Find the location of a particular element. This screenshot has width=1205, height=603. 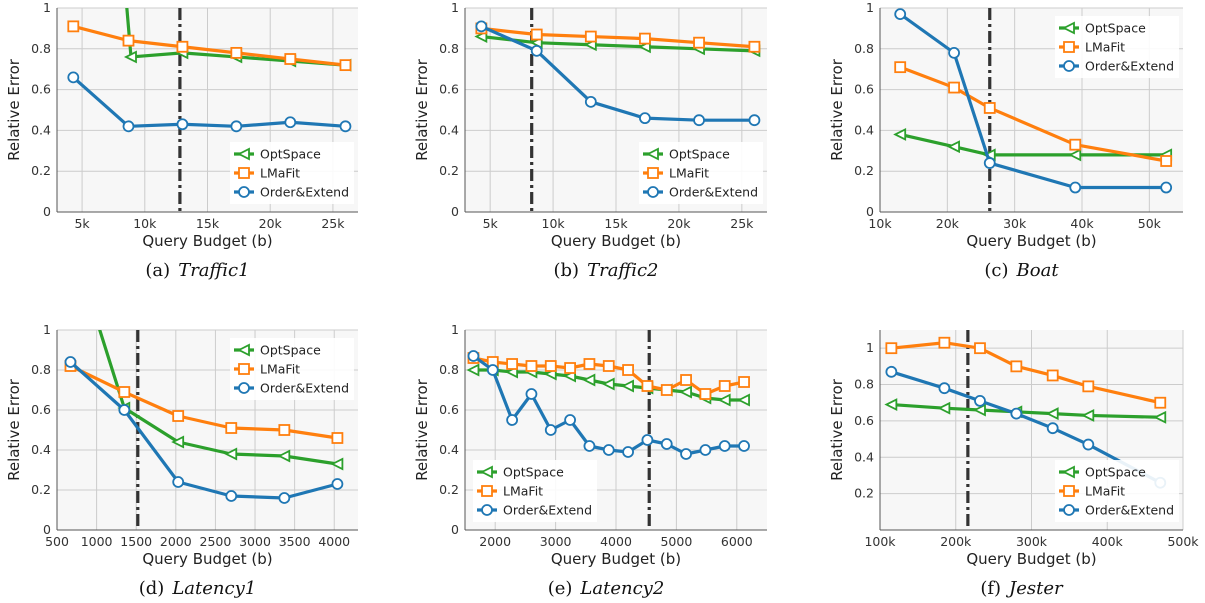

x-tick-label: 400k is located at coordinates (1108, 541).